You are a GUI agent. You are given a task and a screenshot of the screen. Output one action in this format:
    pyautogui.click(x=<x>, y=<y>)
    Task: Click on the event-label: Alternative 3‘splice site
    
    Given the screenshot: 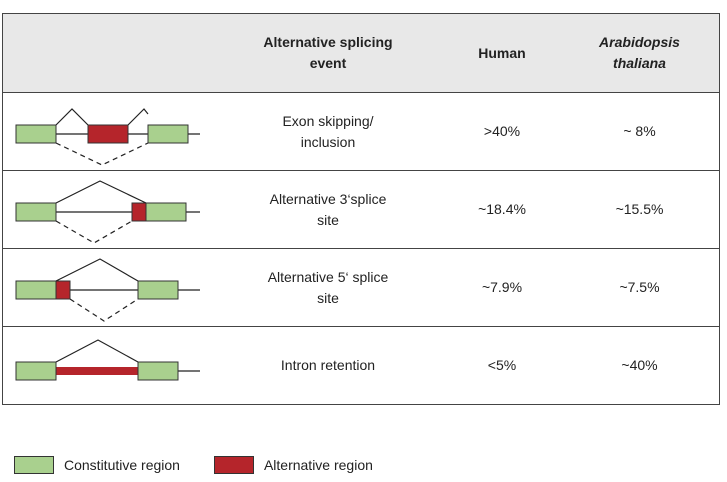 What is the action you would take?
    pyautogui.click(x=328, y=209)
    